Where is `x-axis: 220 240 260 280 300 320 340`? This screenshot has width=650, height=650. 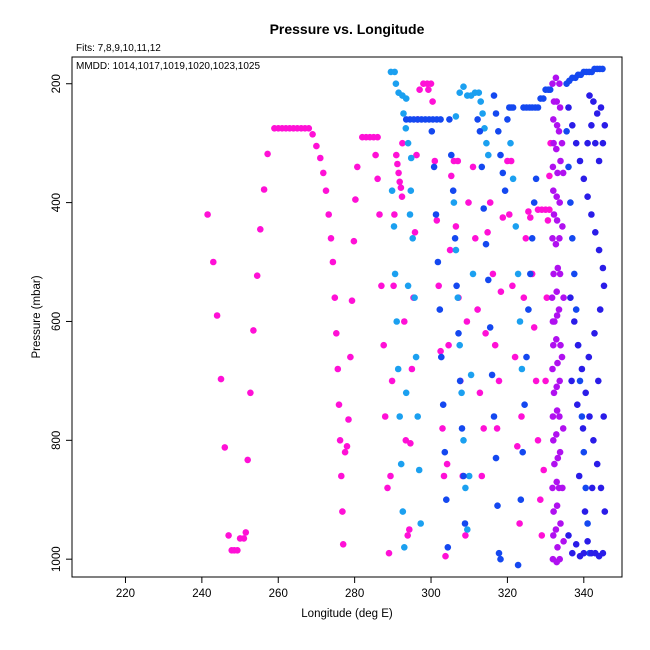
x-axis: 220 240 260 280 300 320 340 is located at coordinates (354, 588).